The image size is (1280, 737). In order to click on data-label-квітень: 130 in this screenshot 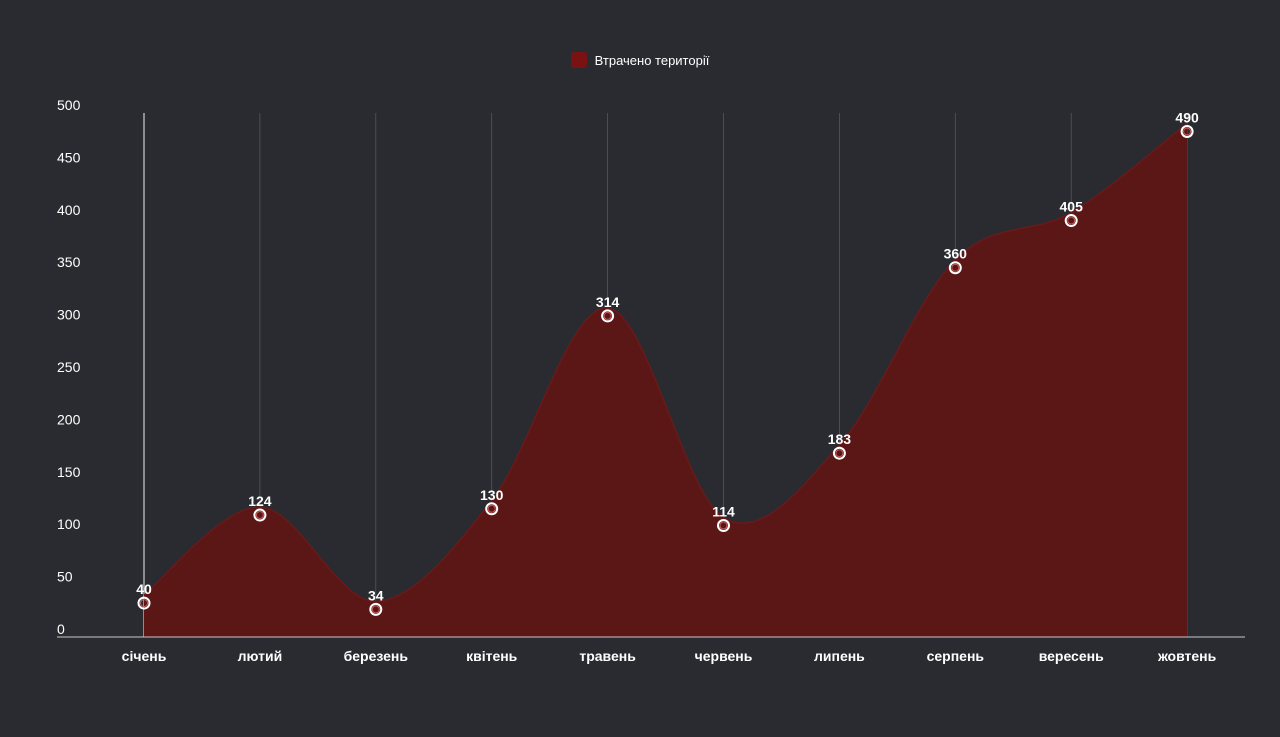, I will do `click(492, 495)`.